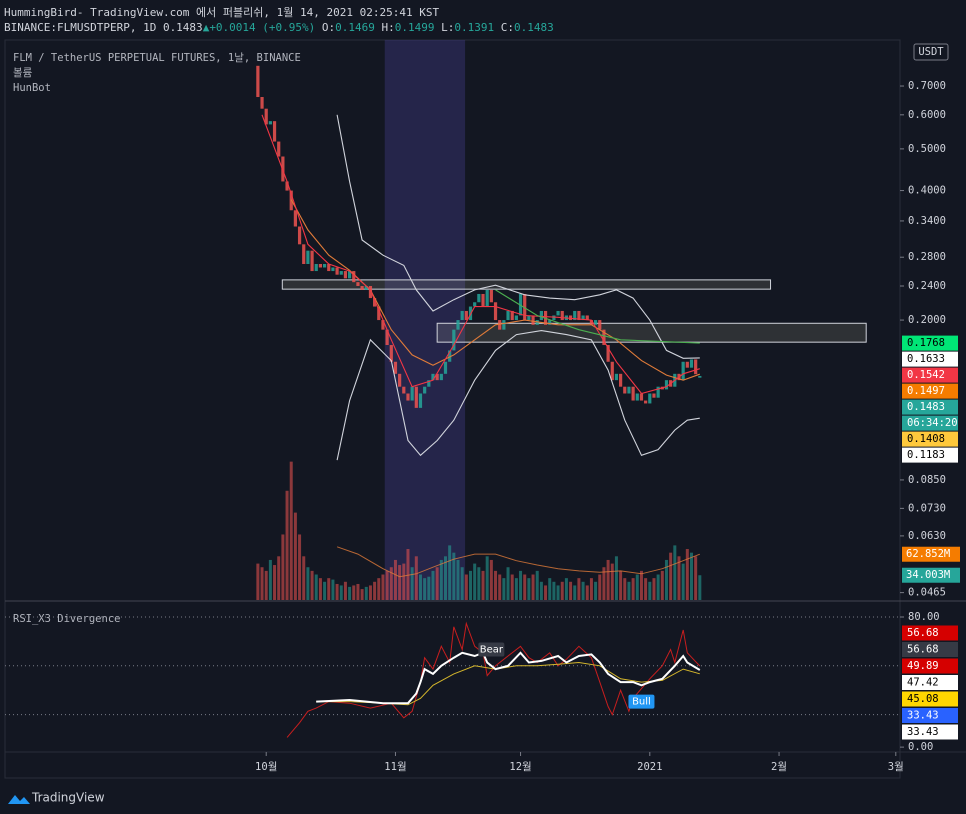 This screenshot has height=814, width=966. I want to click on y-tick-label: 0.0630, so click(927, 536).